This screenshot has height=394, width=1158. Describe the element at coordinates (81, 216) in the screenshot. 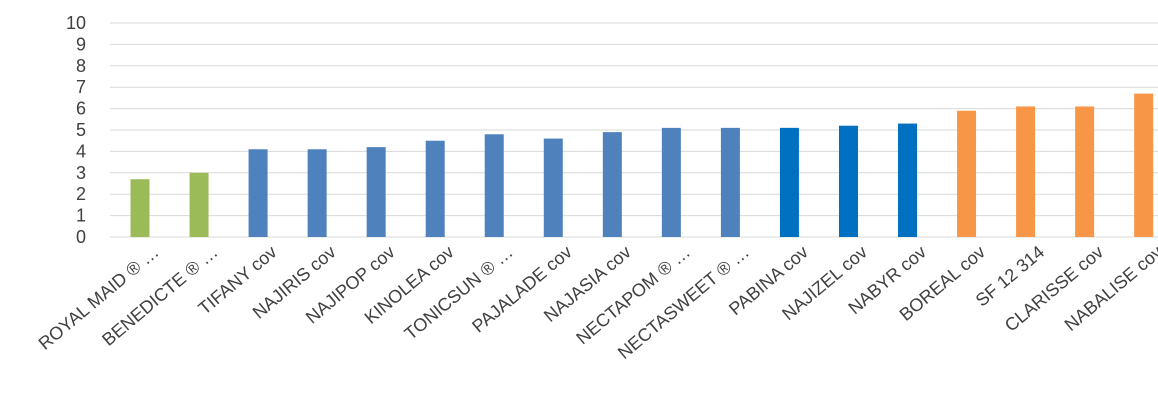

I see `y-tick-label: 1` at that location.